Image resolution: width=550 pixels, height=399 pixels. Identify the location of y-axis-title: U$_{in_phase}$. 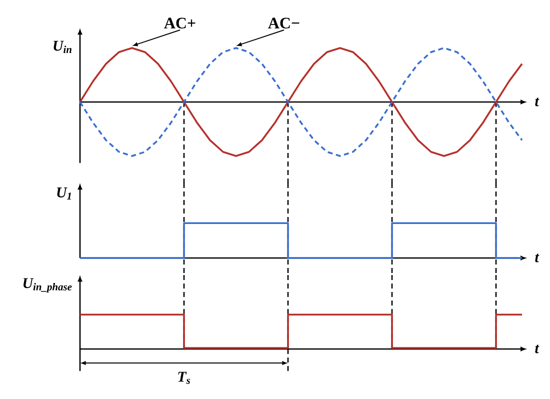
(47, 285).